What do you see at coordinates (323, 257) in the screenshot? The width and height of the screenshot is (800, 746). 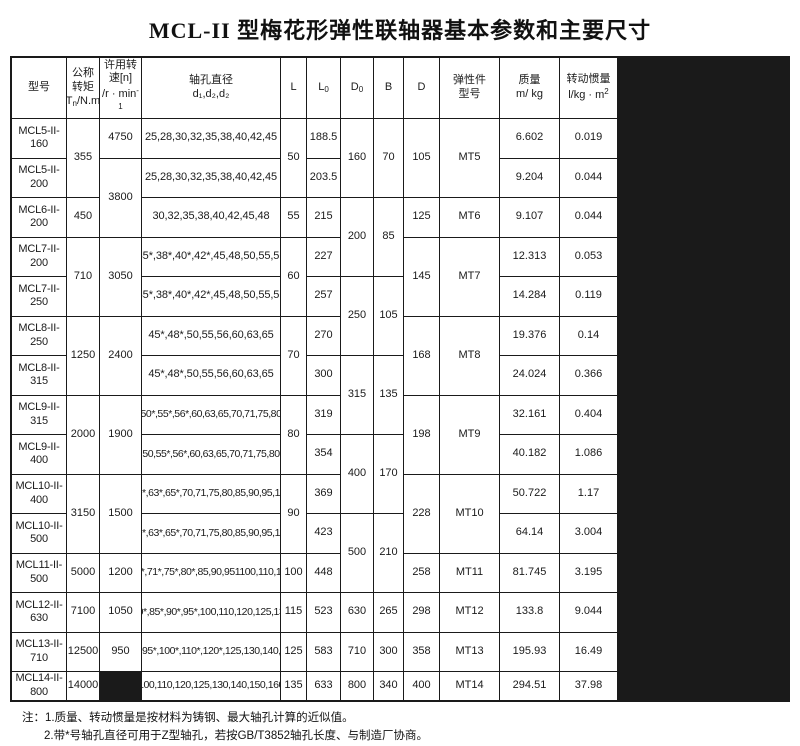 I see `table-cell-L0: 227` at bounding box center [323, 257].